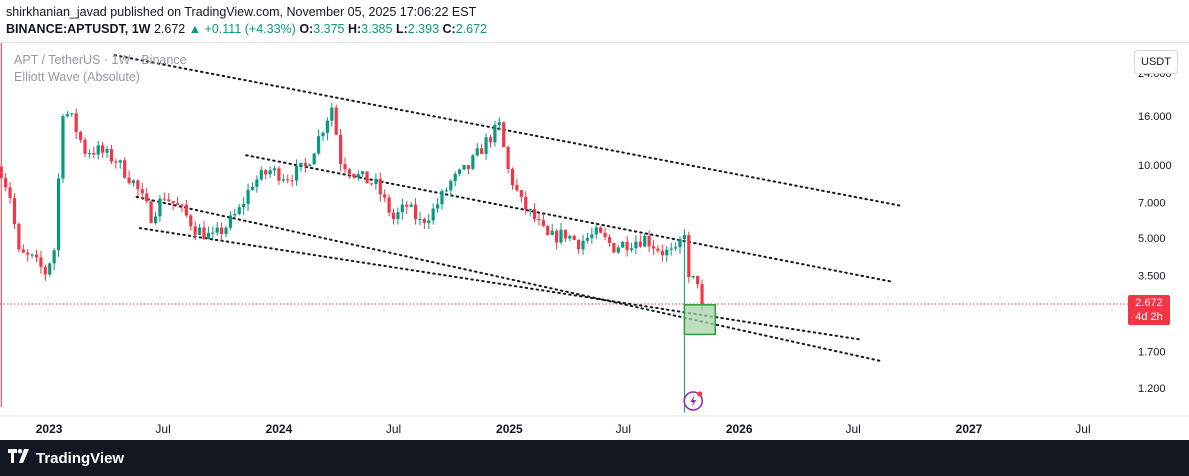 The width and height of the screenshot is (1189, 476). I want to click on low-value: 2.393, so click(423, 29).